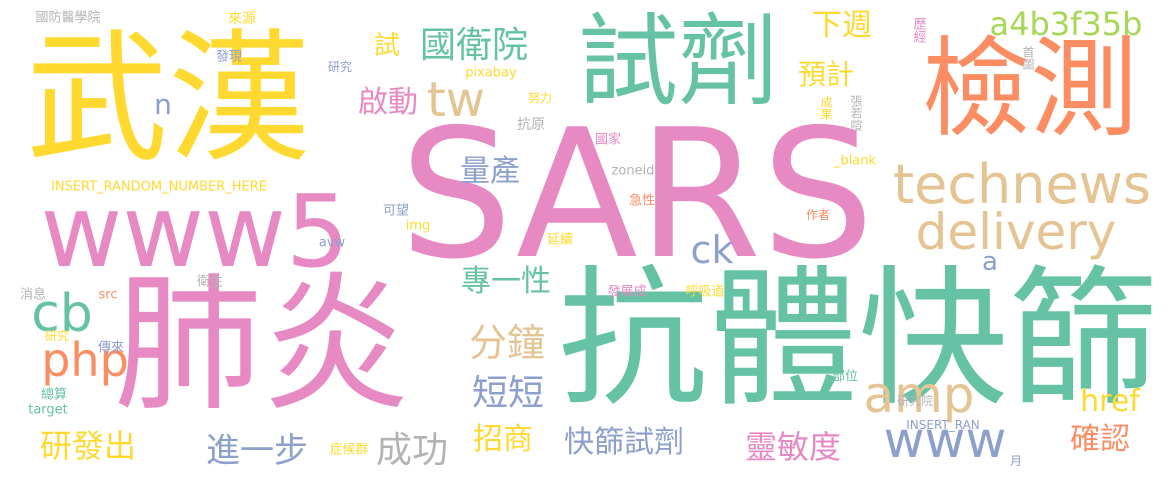 This screenshot has width=1175, height=482. What do you see at coordinates (108, 295) in the screenshot?
I see `word-src: src` at bounding box center [108, 295].